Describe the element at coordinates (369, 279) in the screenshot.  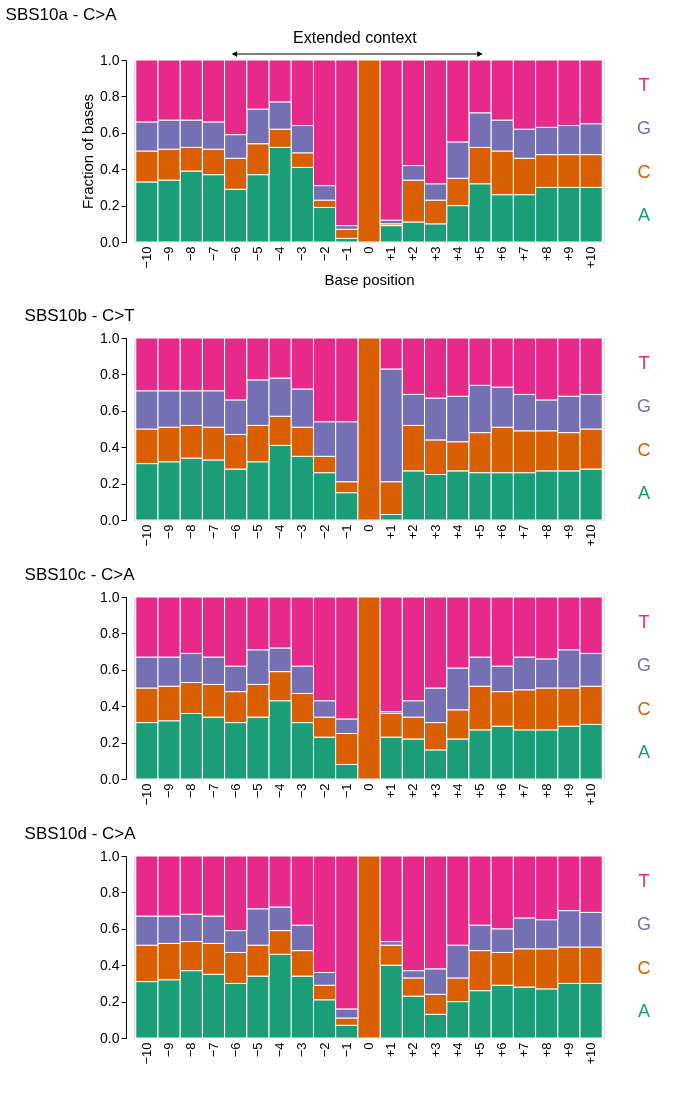
I see `x-axis-title: Base position` at that location.